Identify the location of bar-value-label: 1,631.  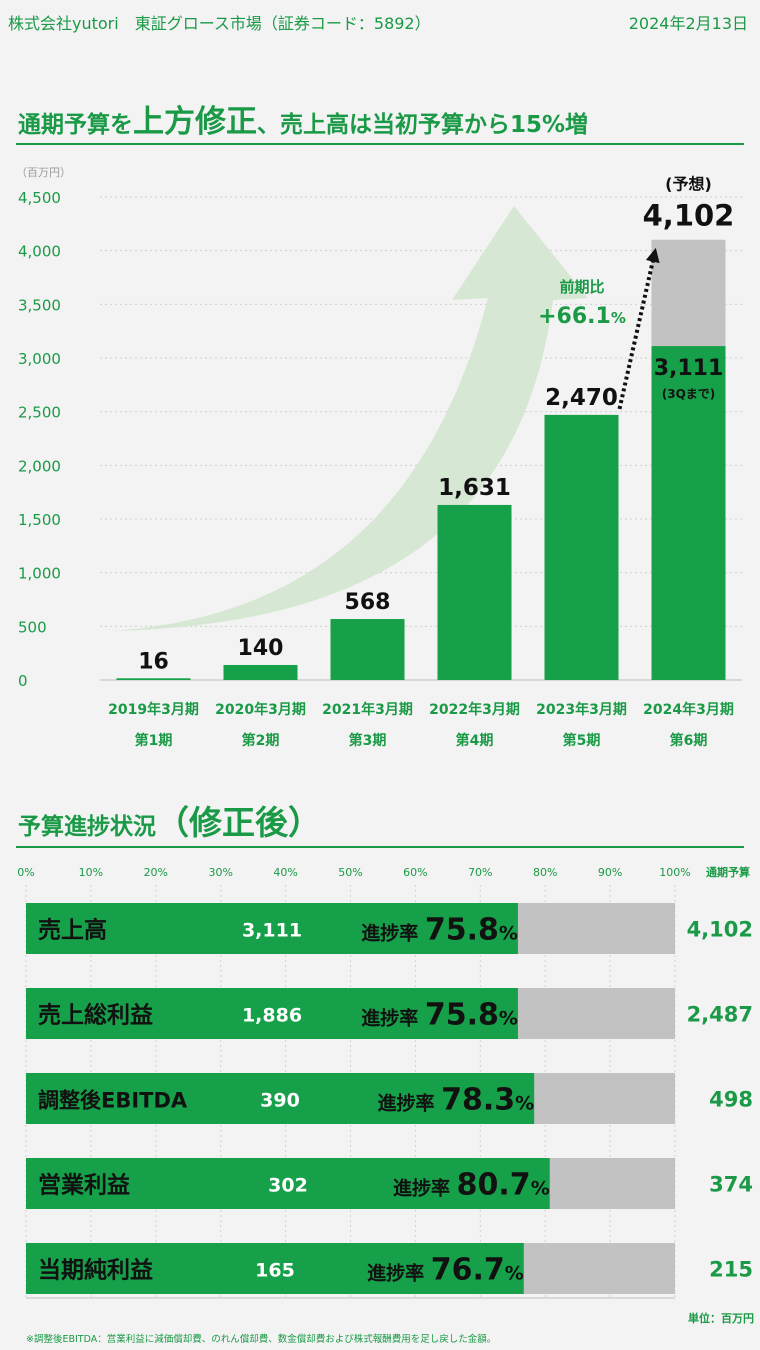
(474, 488).